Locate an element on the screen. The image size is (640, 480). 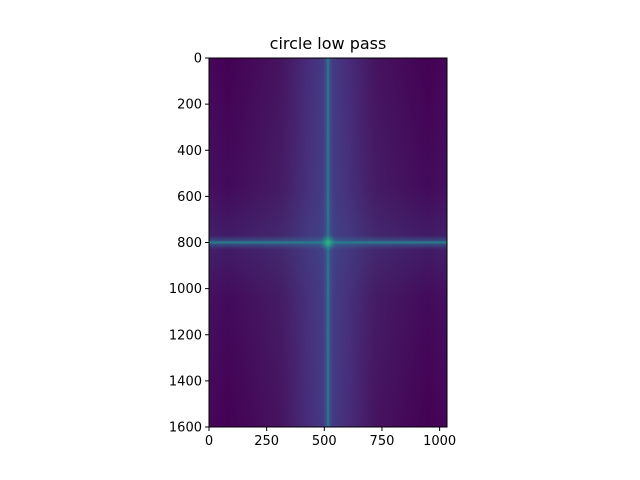
x-axis: 0 250 500 750 1000 is located at coordinates (330, 438).